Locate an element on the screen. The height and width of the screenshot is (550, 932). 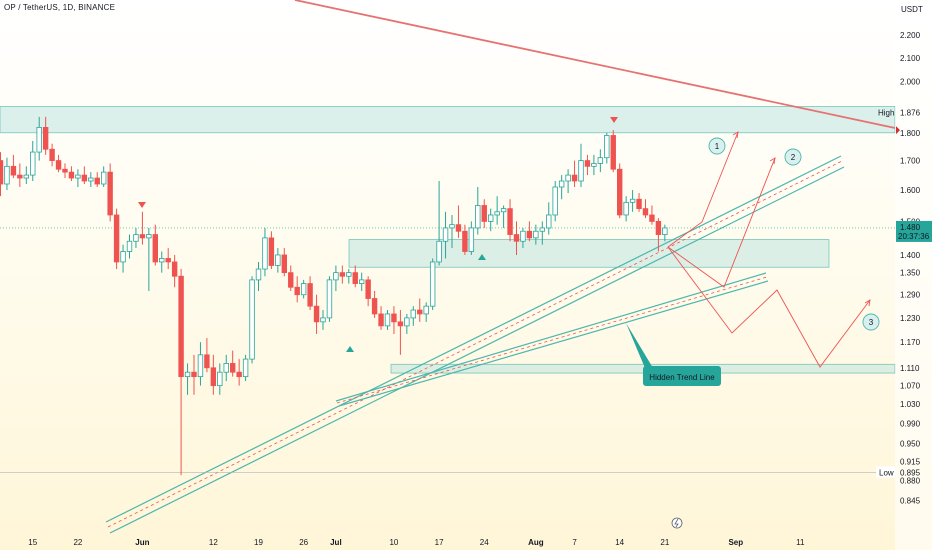
x-tick-label: 26 is located at coordinates (303, 542).